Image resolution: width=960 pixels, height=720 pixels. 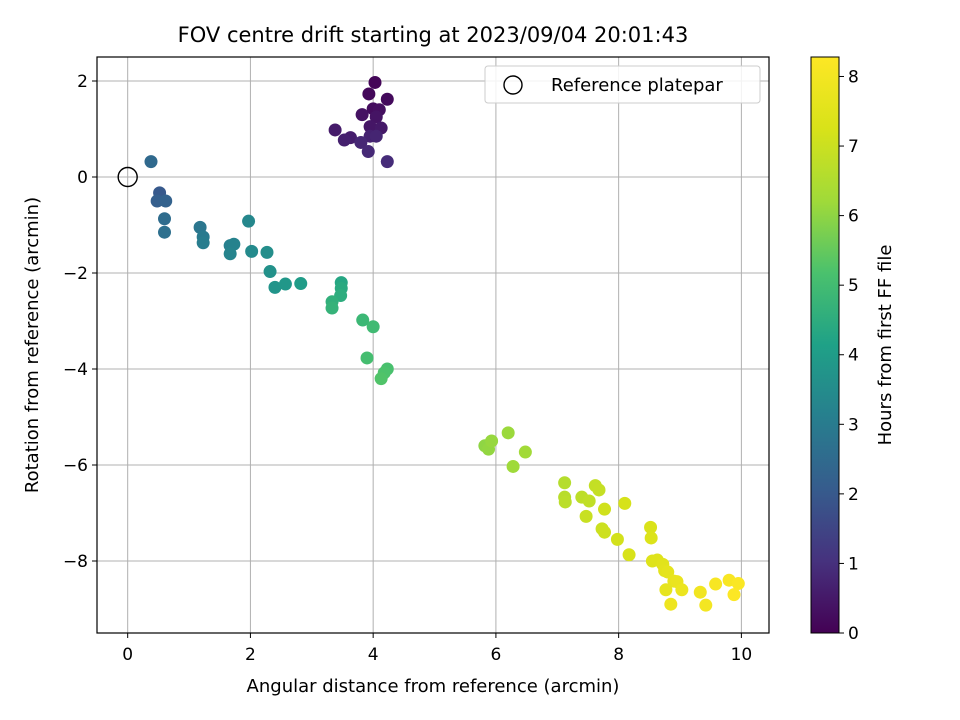 What do you see at coordinates (495, 655) in the screenshot?
I see `x-tick-label: 6` at bounding box center [495, 655].